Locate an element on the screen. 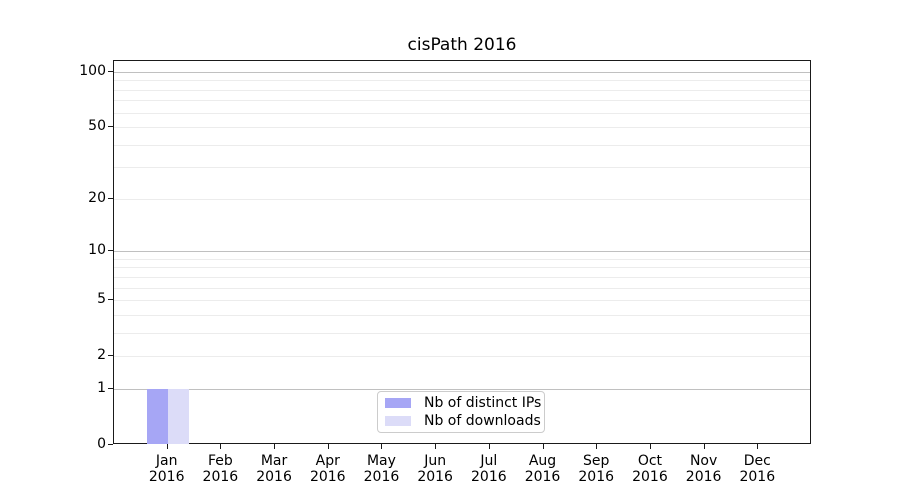  x-tick-label-oct: Oct 2016 is located at coordinates (650, 469).